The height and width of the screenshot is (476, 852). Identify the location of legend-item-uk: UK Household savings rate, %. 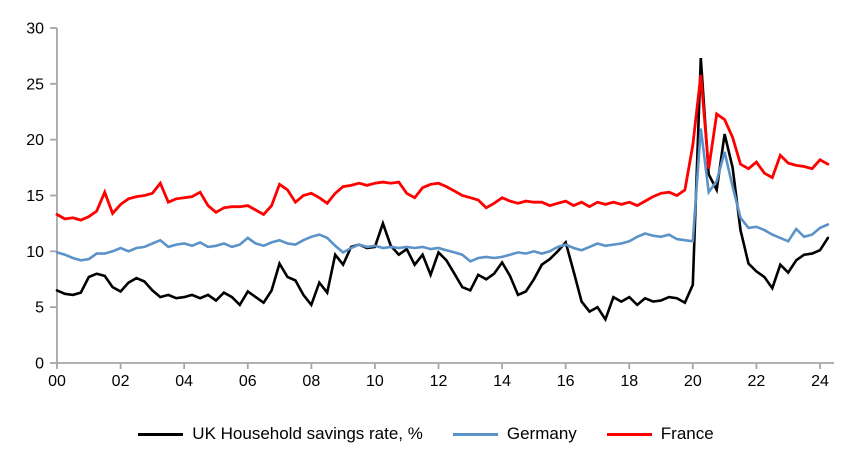
(280, 434).